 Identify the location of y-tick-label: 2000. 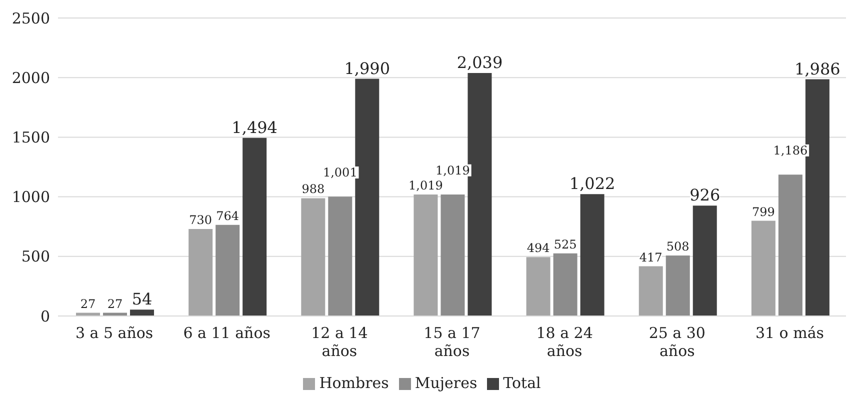
(31, 77).